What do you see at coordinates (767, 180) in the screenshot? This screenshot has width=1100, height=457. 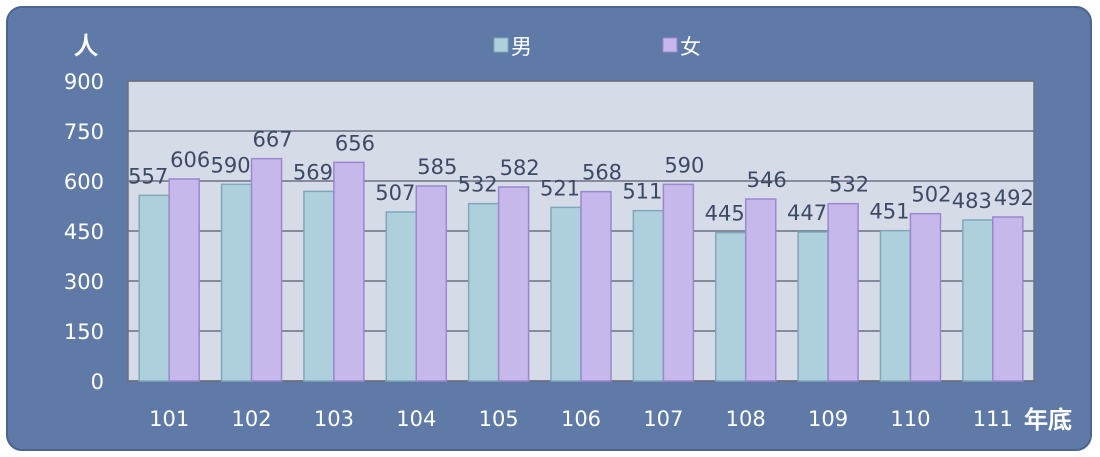 I see `data-label-female: 546` at bounding box center [767, 180].